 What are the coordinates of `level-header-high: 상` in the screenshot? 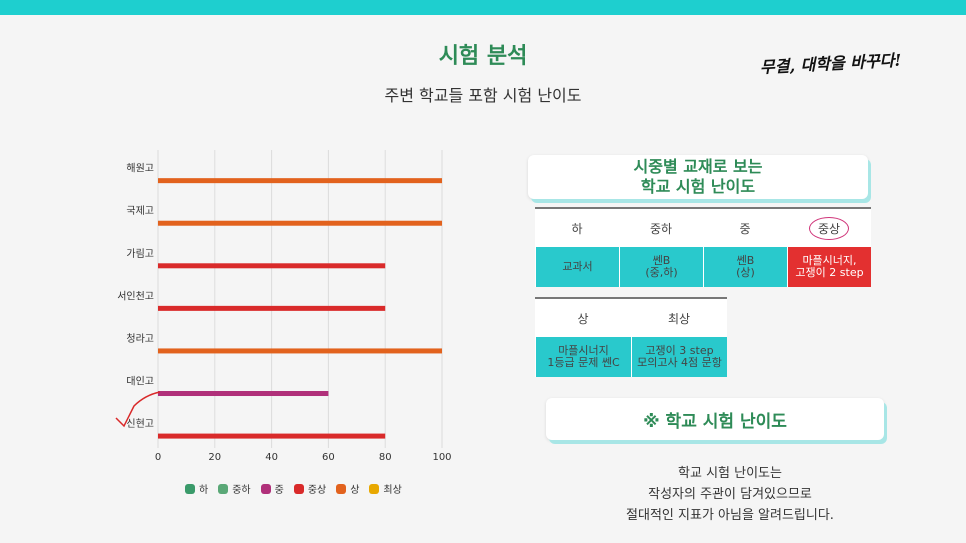 It's located at (583, 317).